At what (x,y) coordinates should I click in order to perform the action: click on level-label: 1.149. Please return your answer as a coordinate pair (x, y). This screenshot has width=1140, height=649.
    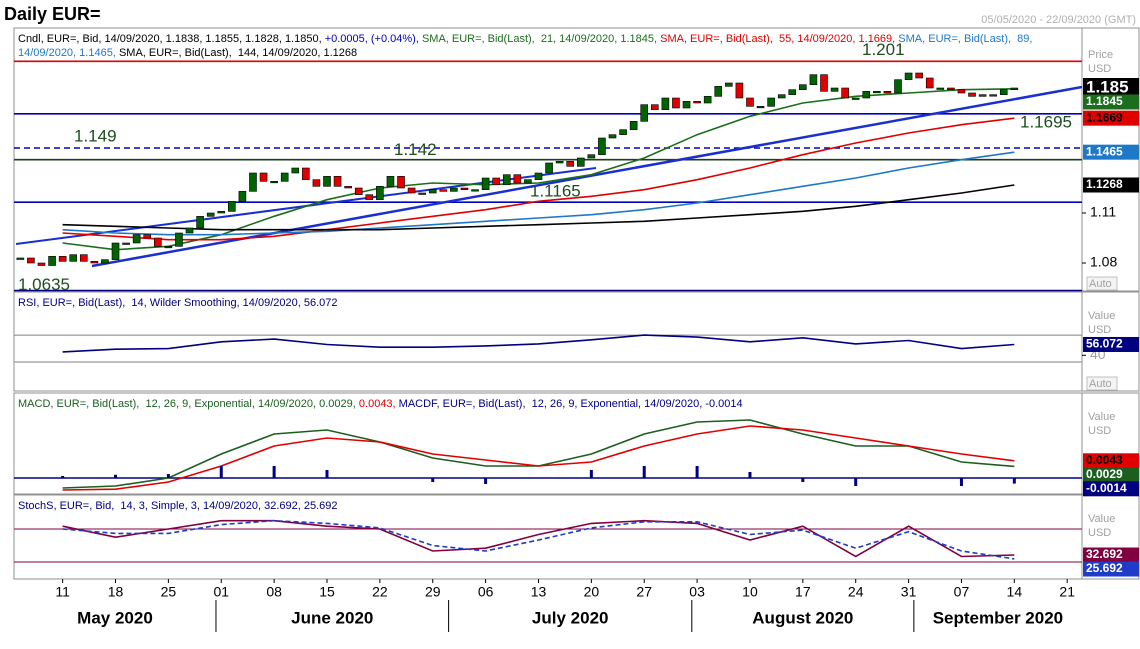
    Looking at the image, I should click on (95, 135).